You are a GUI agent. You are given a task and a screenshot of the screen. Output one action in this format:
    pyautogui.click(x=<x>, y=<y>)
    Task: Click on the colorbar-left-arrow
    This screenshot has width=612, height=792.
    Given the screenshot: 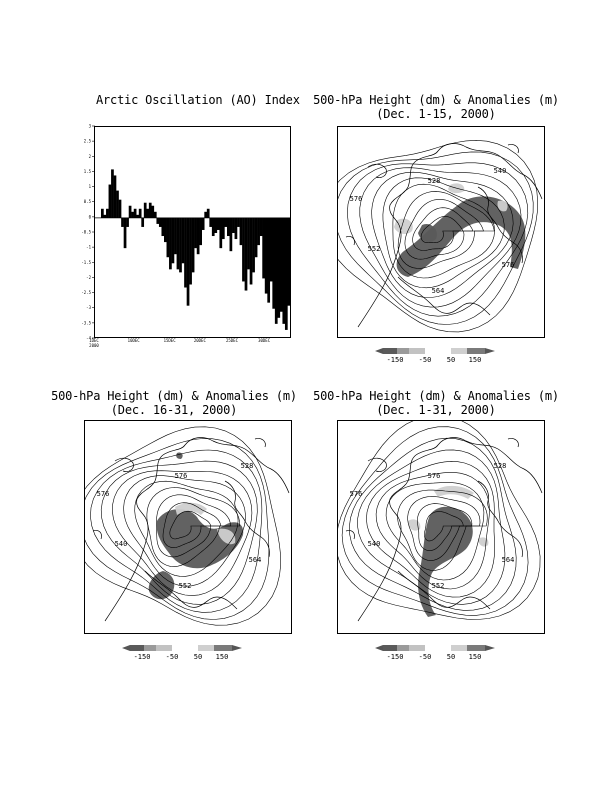 What is the action you would take?
    pyautogui.click(x=379, y=351)
    